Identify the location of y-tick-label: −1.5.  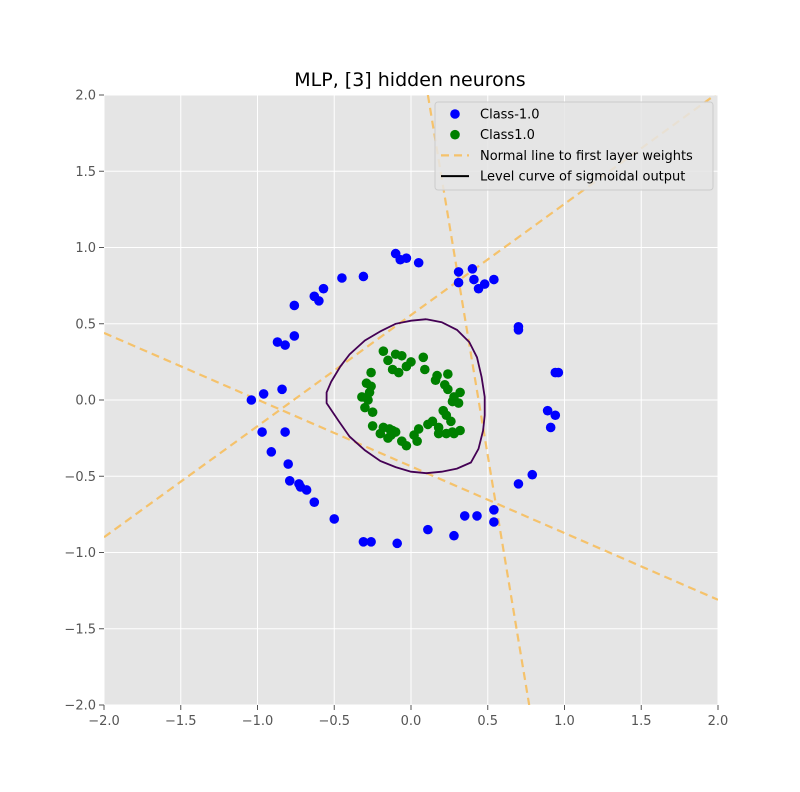
(80, 629).